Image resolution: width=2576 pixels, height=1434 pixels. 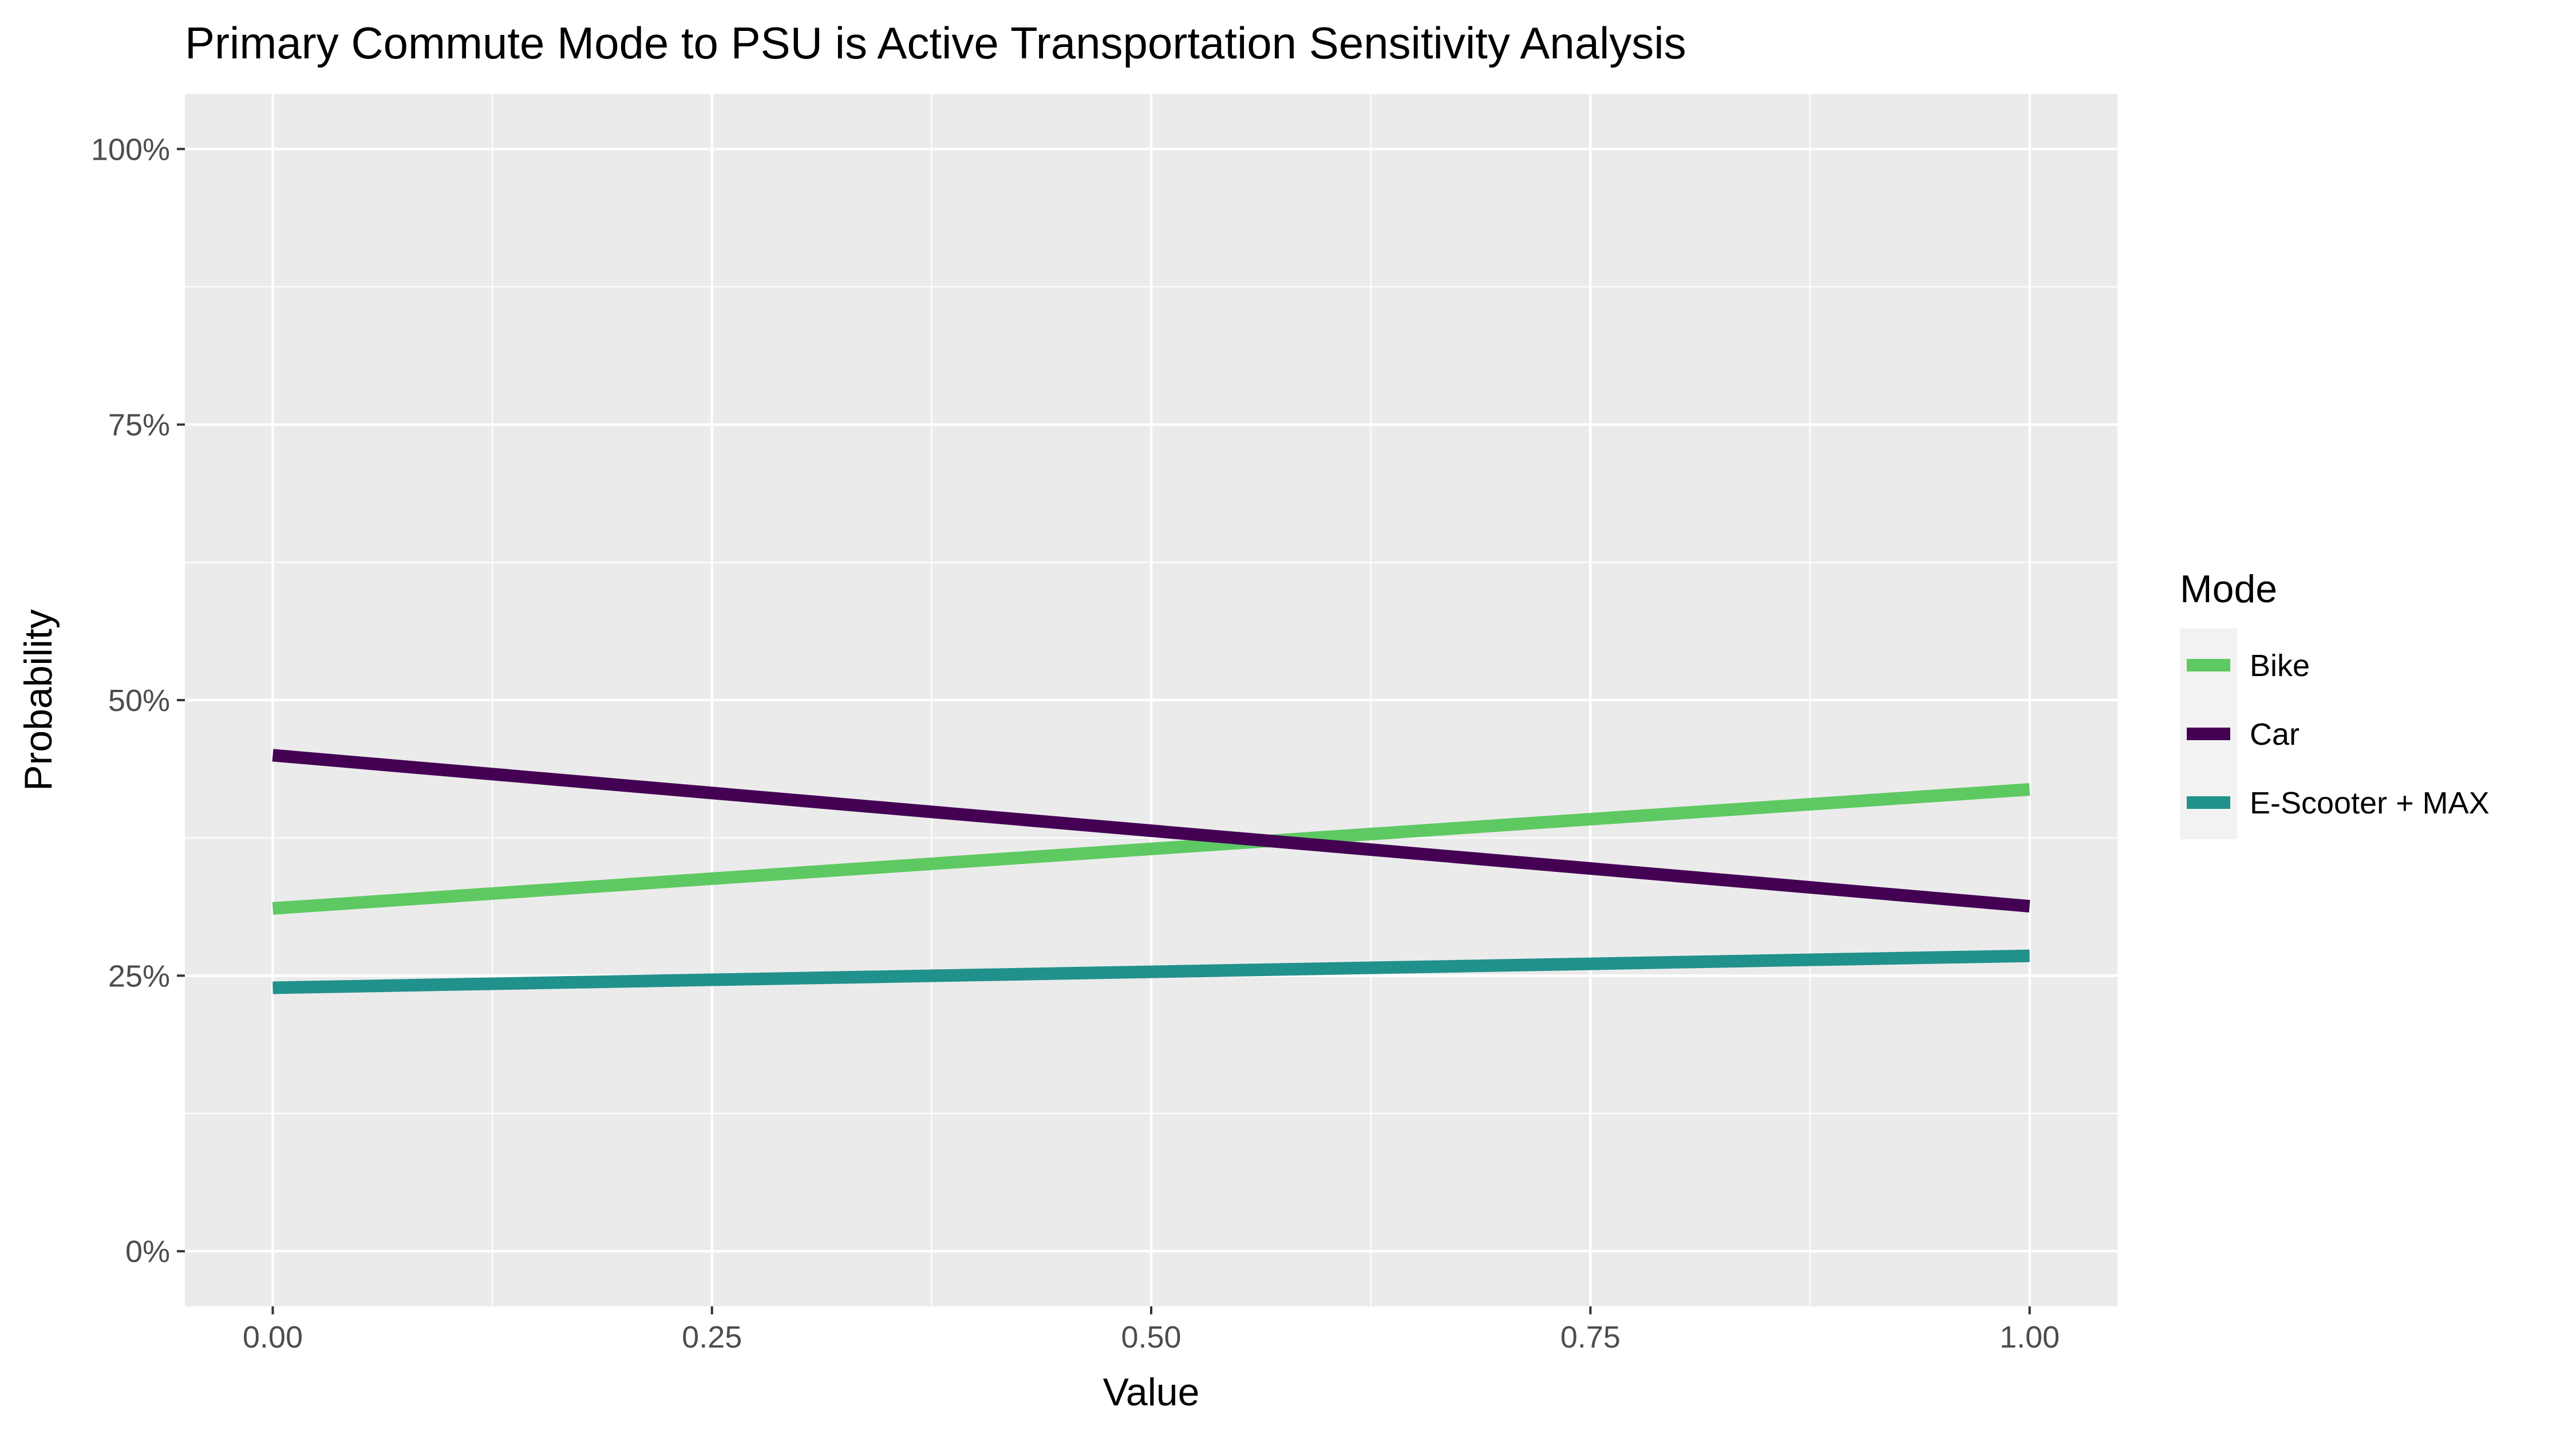 What do you see at coordinates (130, 149) in the screenshot?
I see `y-tick-label: 100%` at bounding box center [130, 149].